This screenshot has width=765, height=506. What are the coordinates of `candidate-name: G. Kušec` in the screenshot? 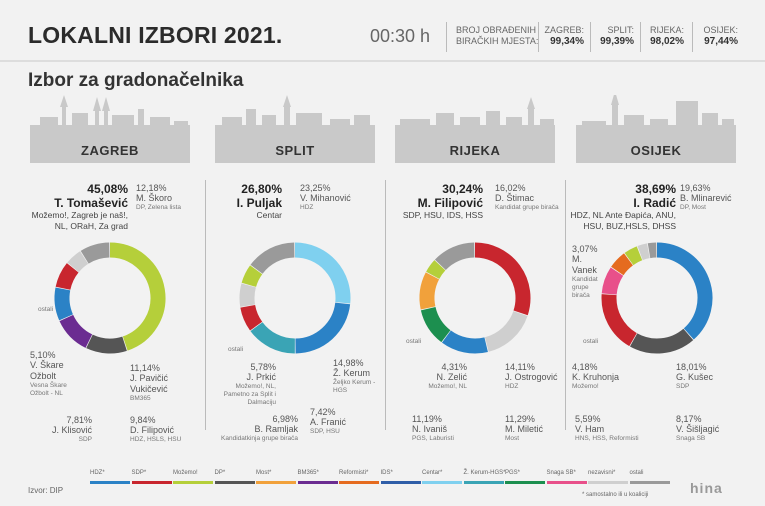 It's located at (695, 377).